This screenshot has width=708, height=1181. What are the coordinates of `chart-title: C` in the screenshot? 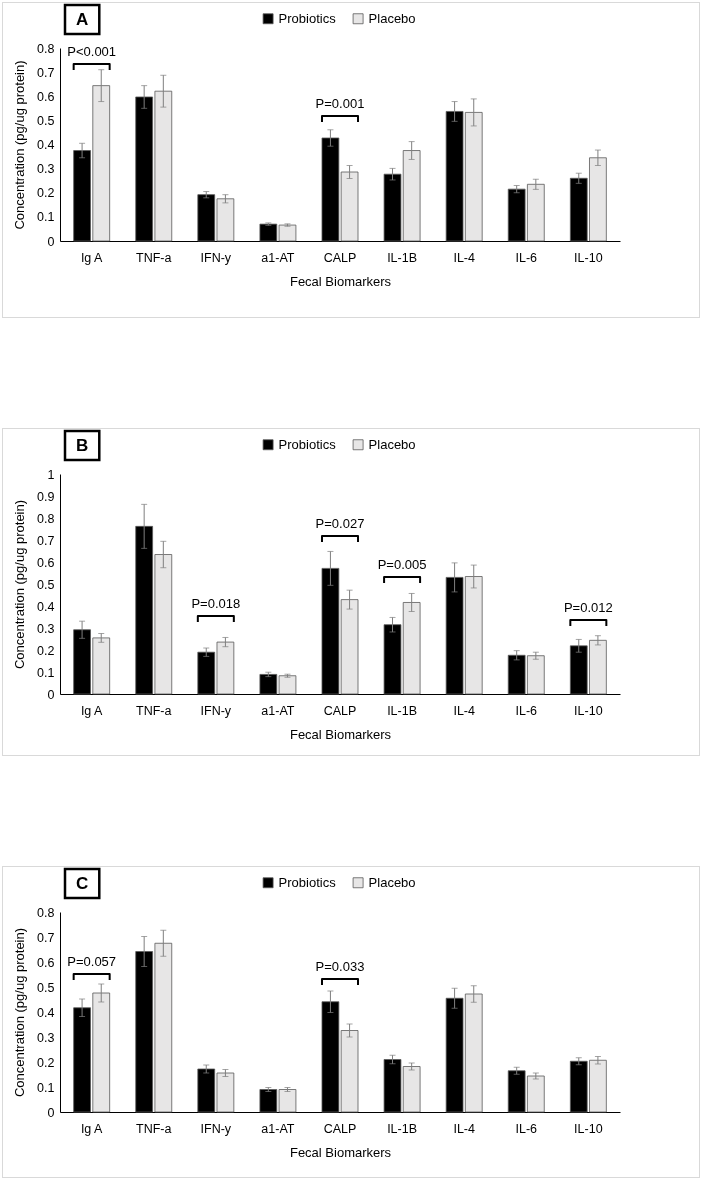 It's located at (82, 883).